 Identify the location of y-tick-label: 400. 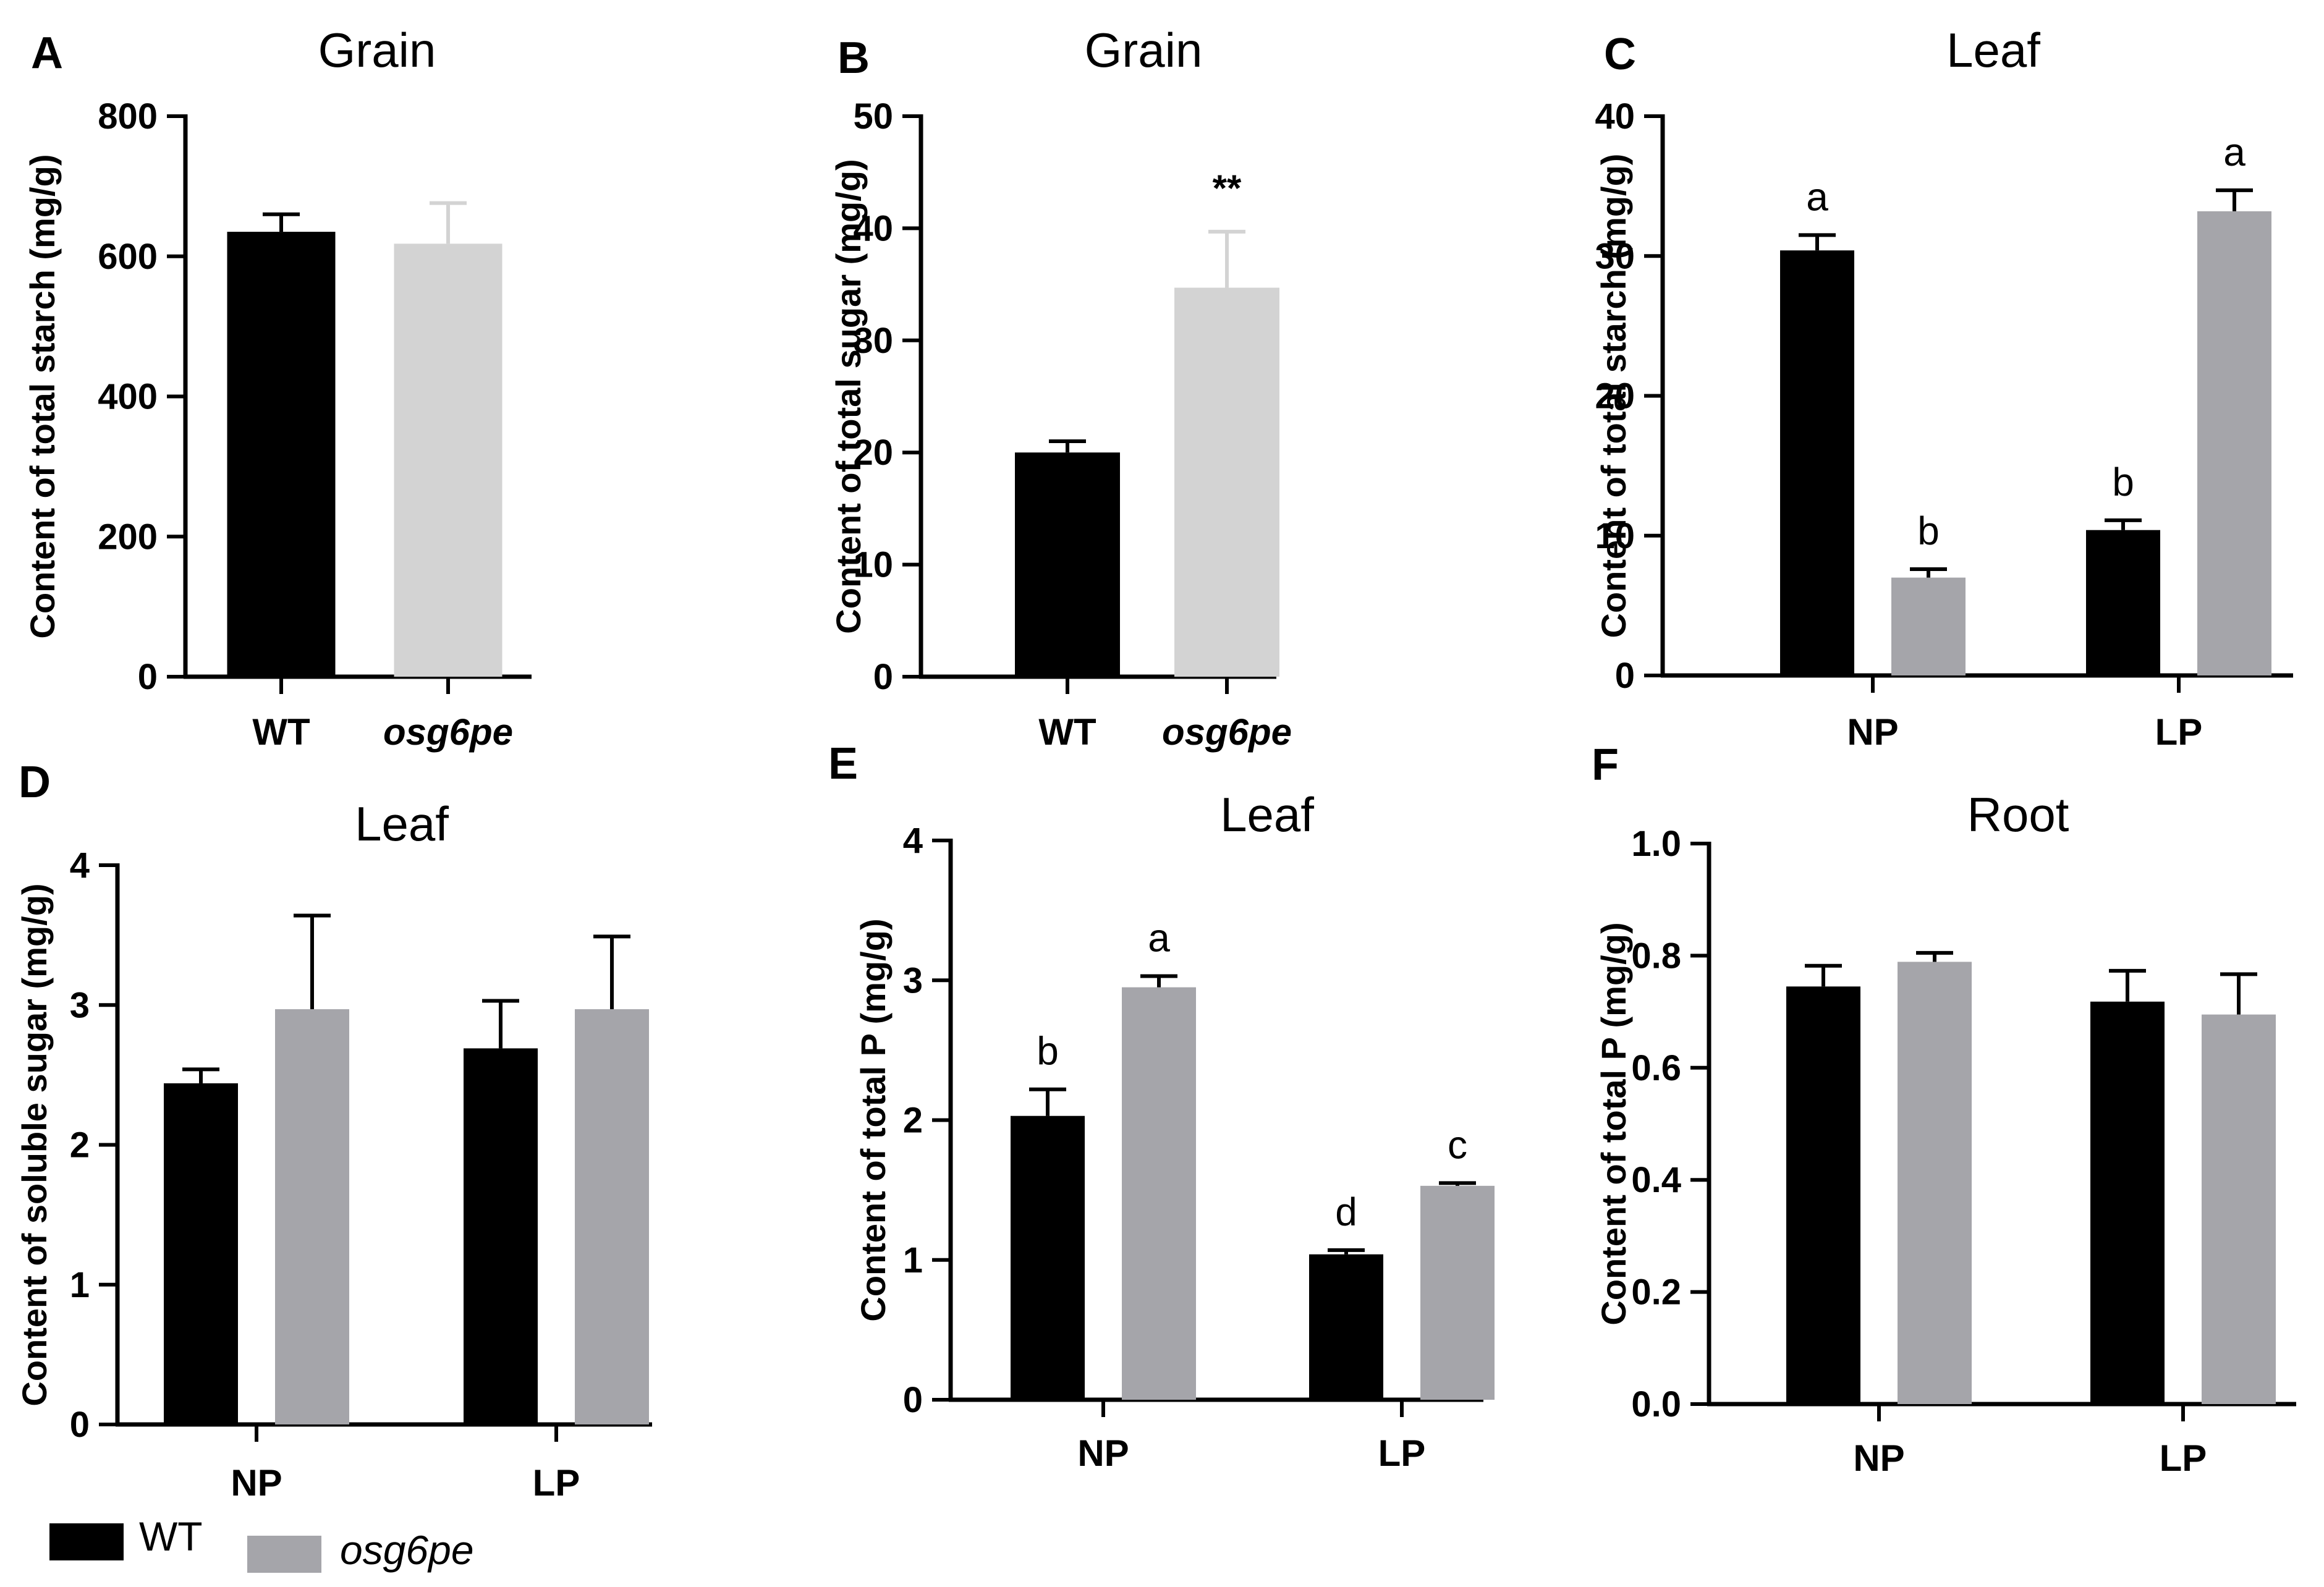
(128, 397).